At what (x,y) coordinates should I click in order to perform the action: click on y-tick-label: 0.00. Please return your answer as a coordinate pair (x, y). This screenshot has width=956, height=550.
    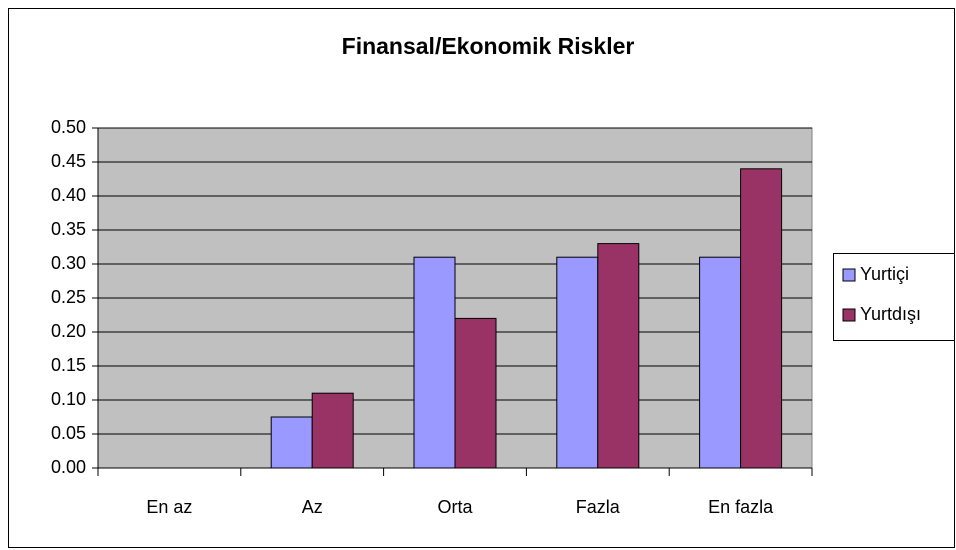
    Looking at the image, I should click on (68, 467).